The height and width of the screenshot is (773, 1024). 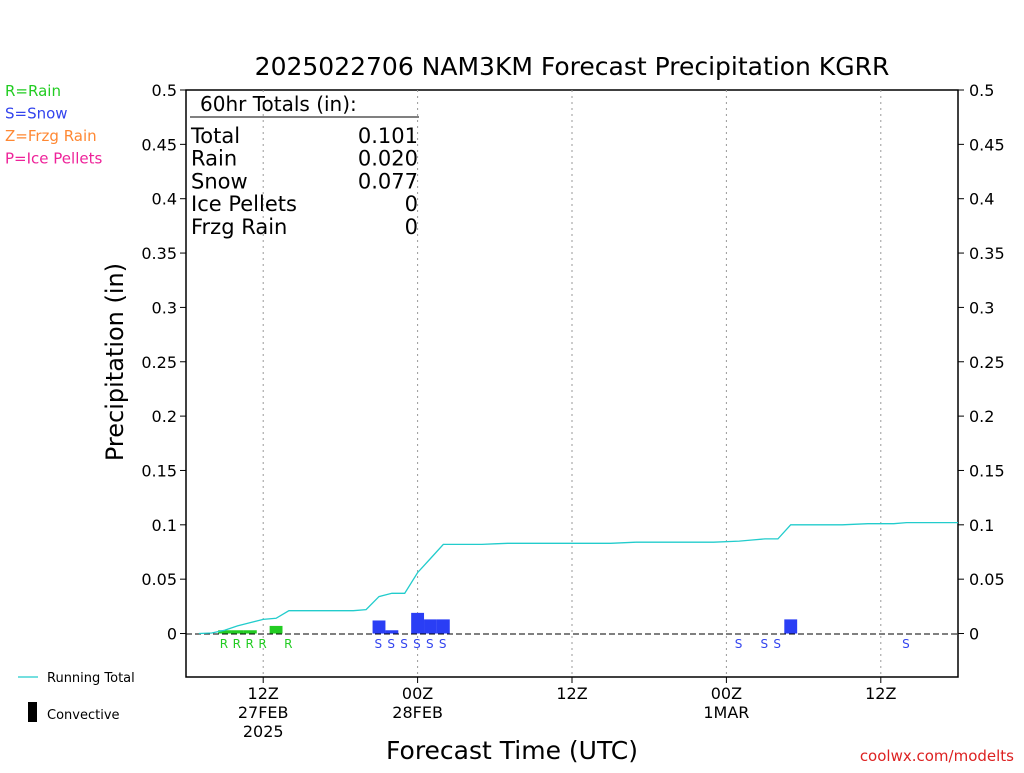 I want to click on y-tick-label-left: 0.4, so click(x=164, y=199).